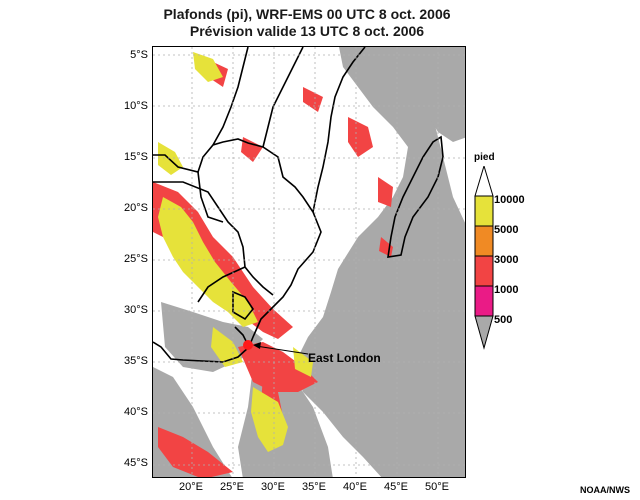  What do you see at coordinates (139, 55) in the screenshot?
I see `lat-label-5s: 5°S` at bounding box center [139, 55].